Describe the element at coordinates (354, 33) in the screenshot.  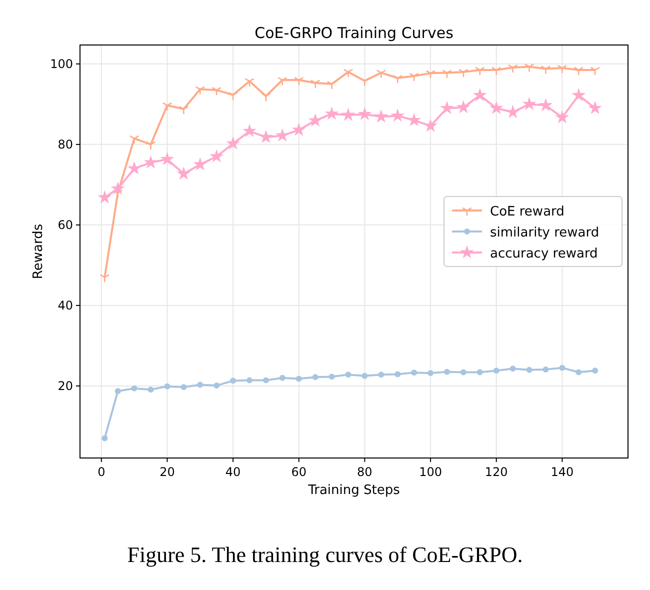
I see `chart-title: CoE-GRPO Training Curves` at that location.